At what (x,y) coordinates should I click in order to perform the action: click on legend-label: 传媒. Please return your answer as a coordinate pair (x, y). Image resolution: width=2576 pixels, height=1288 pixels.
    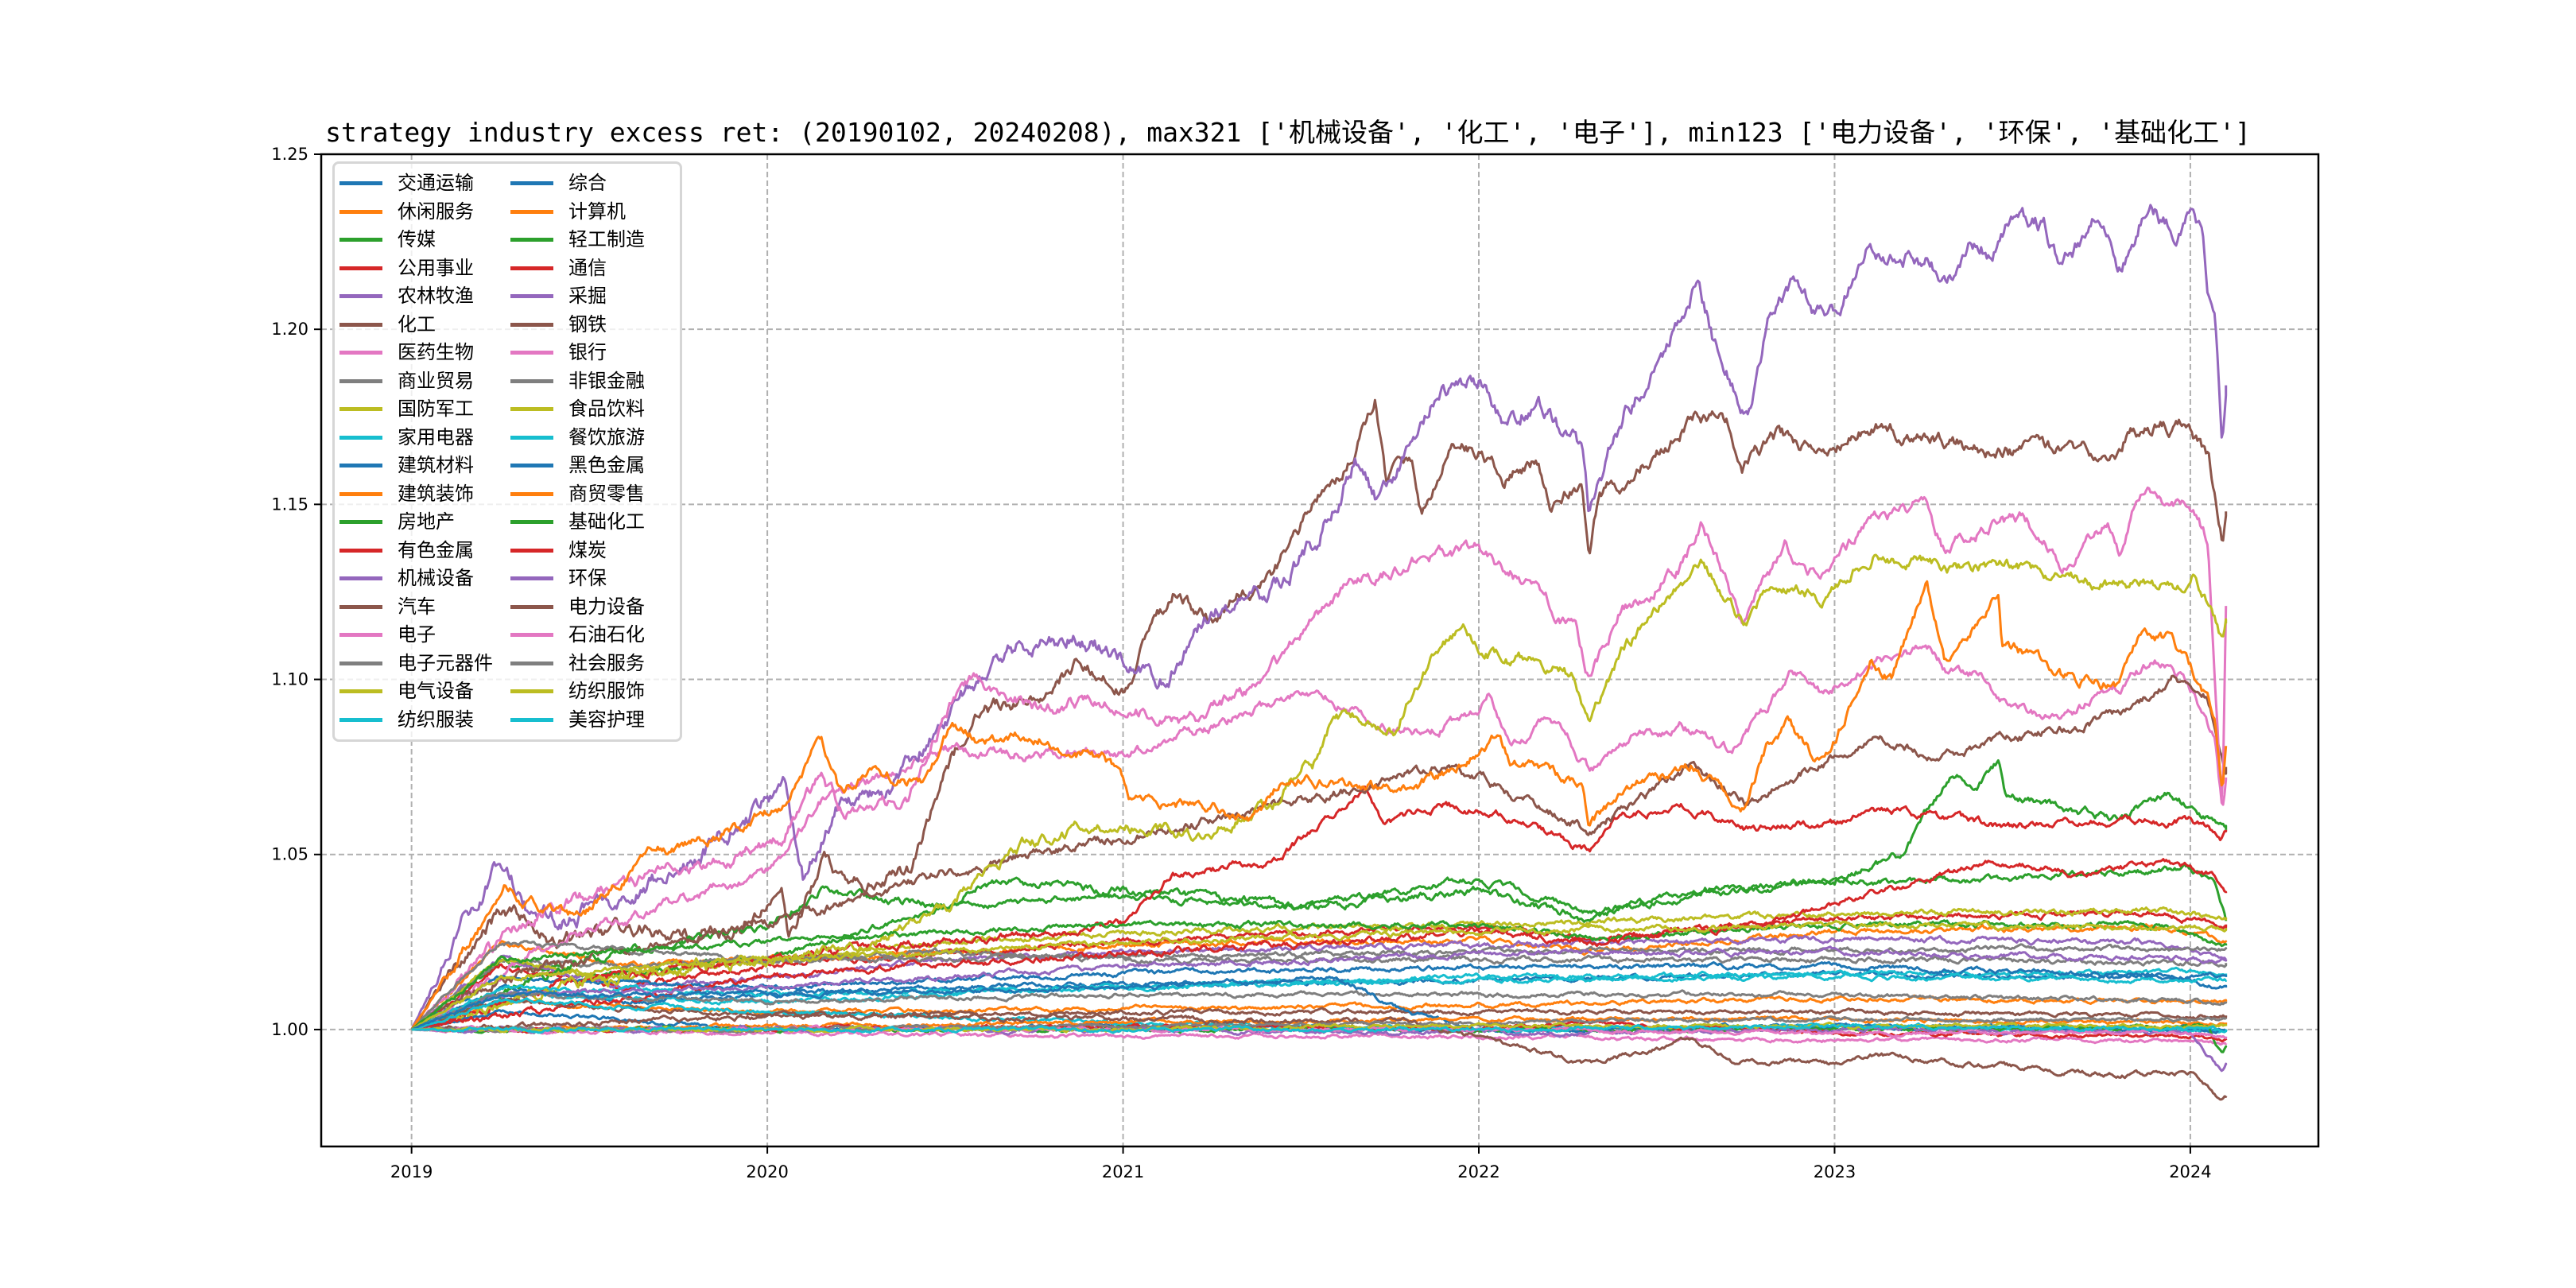
    Looking at the image, I should click on (417, 239).